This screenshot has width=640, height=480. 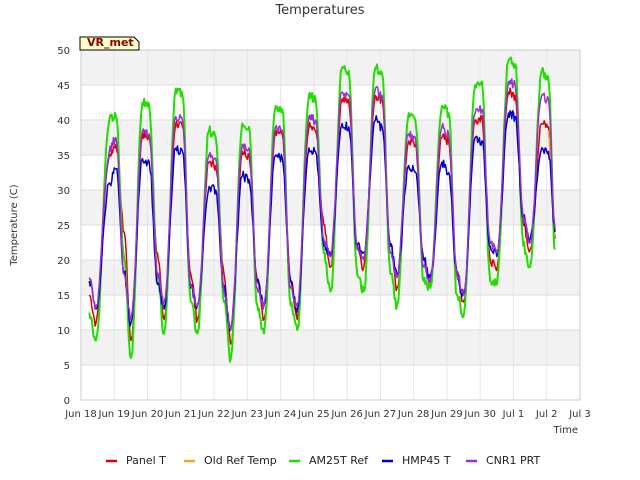 I want to click on y-tick-label: 30, so click(x=63, y=191).